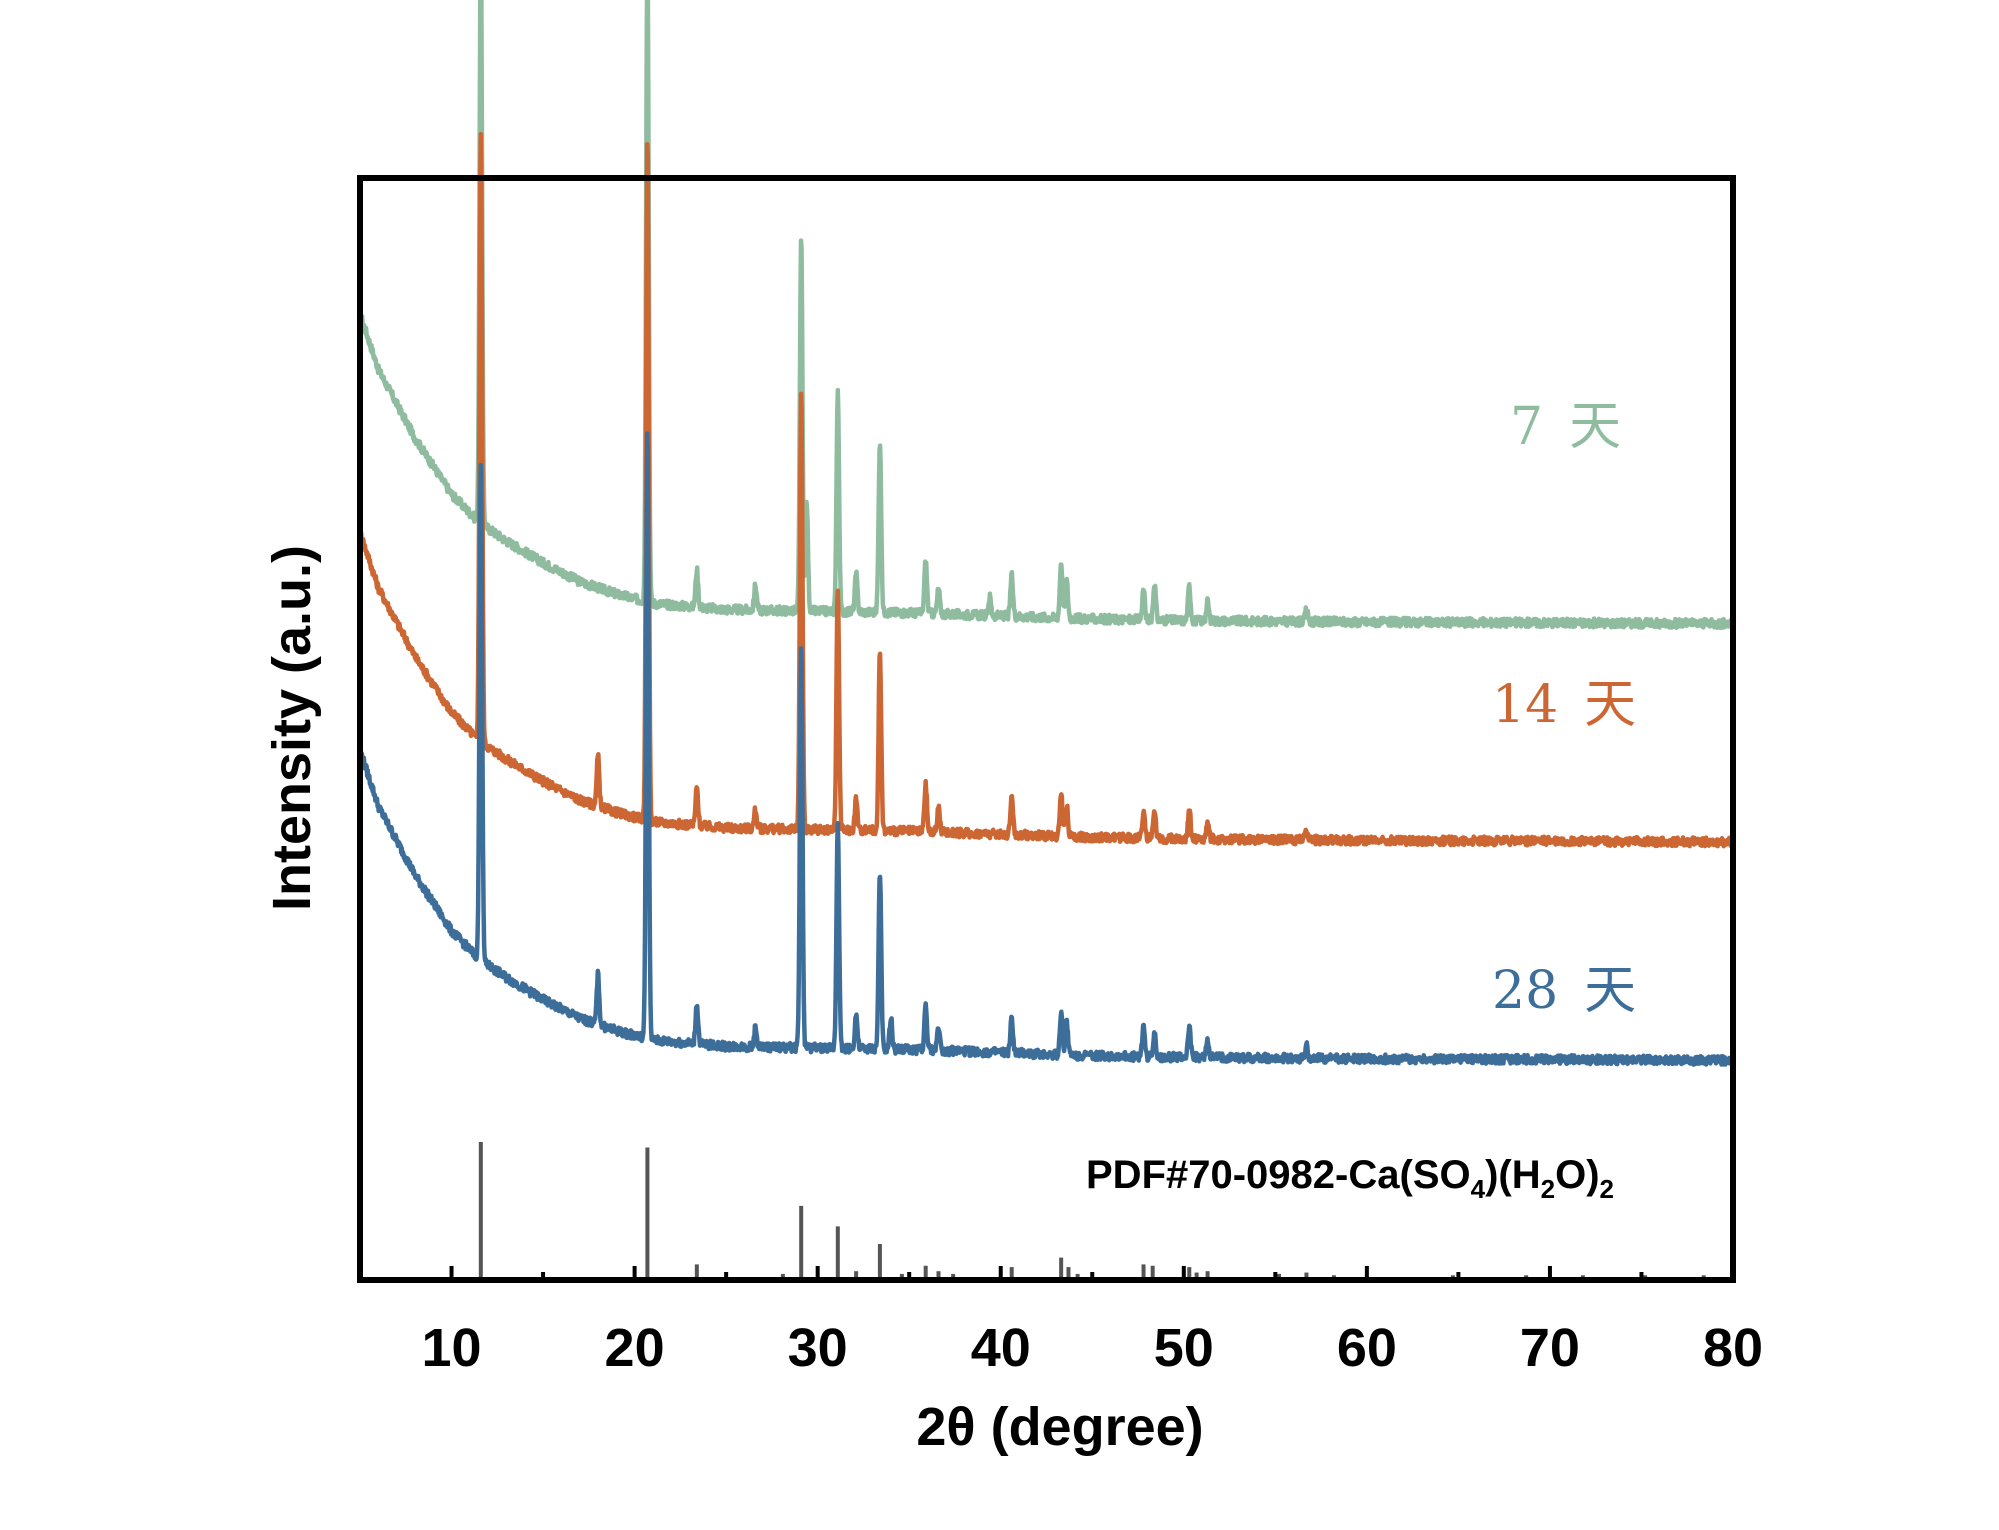  I want to click on x-axis-title: 2θ (degree), so click(1059, 1427).